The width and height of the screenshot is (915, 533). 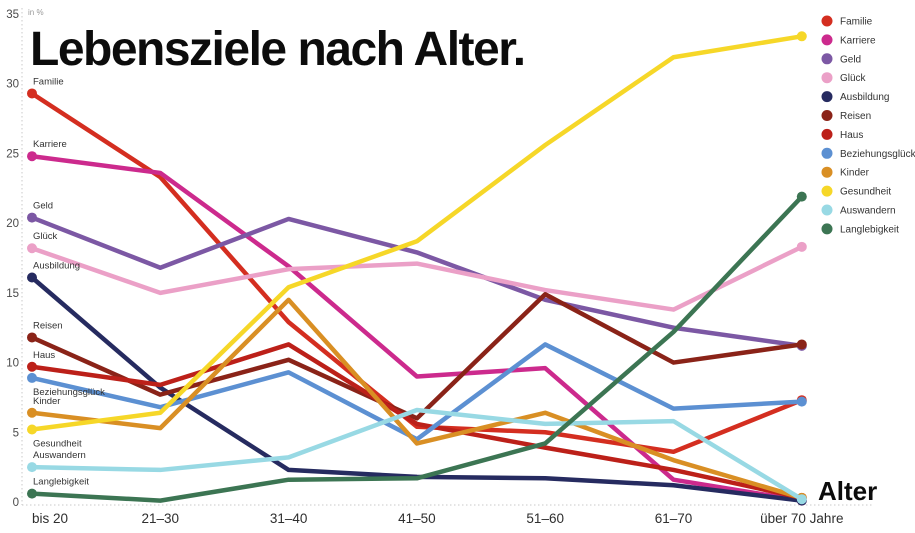 What do you see at coordinates (827, 97) in the screenshot?
I see `legend-swatch-ausbildung` at bounding box center [827, 97].